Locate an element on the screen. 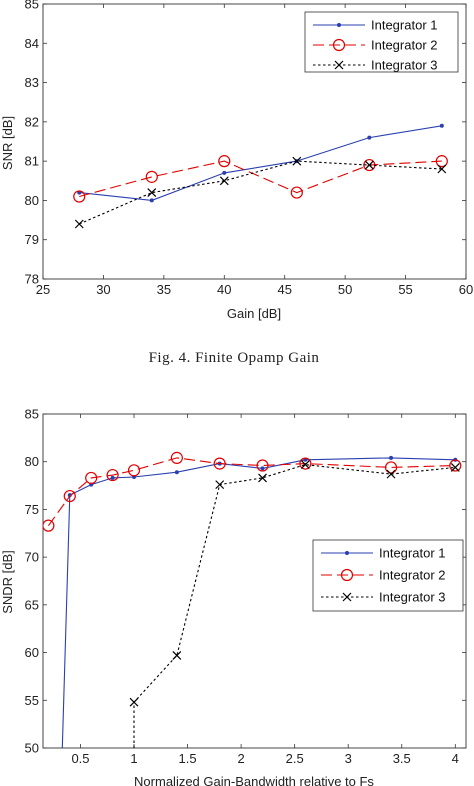  chart2-xtick-label-0: 0.5 is located at coordinates (80, 758).